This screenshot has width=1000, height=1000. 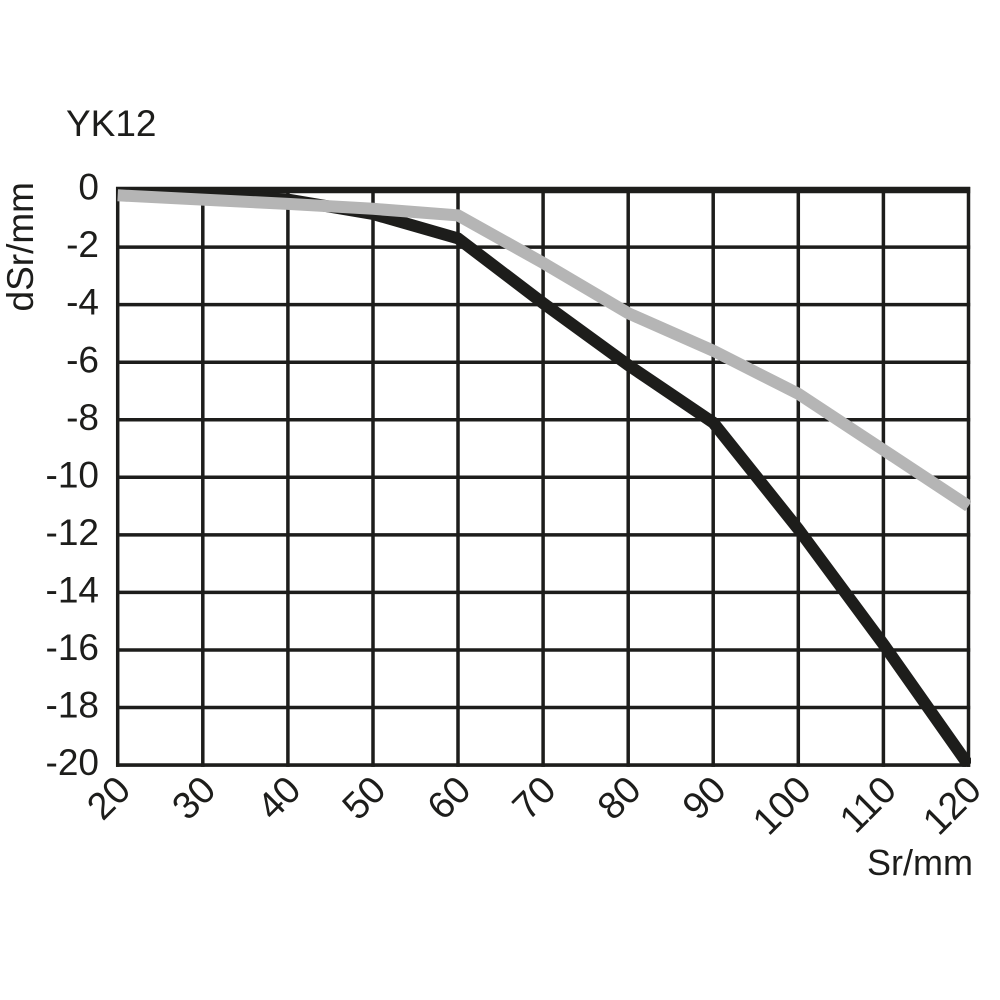 I want to click on svg-text: -14, so click(x=72, y=590).